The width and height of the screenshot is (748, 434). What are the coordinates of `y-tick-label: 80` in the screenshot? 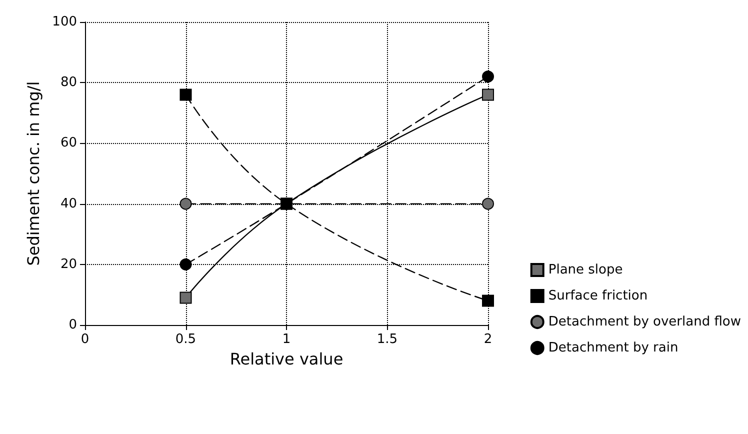 It's located at (68, 82).